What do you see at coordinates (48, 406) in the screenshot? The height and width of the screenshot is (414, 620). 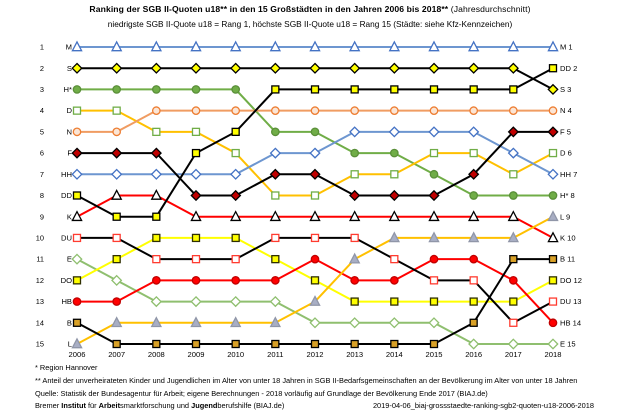 I see `footnote-credit-segment: Bremer` at bounding box center [48, 406].